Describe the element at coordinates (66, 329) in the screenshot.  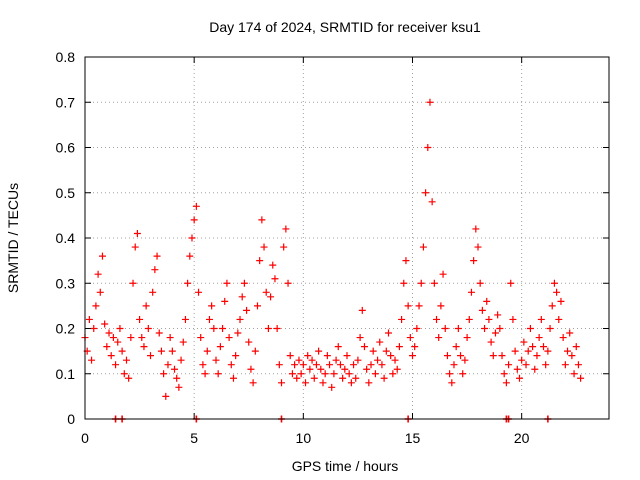
I see `y-tick-label: 0.2` at that location.